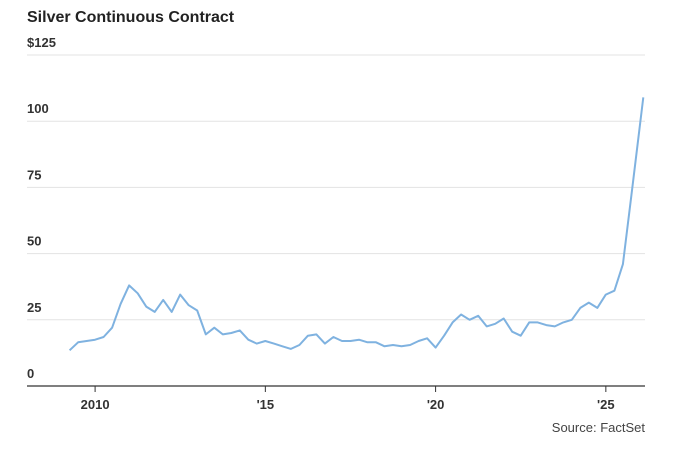 The width and height of the screenshot is (697, 449). I want to click on y-tick-label: 25, so click(34, 307).